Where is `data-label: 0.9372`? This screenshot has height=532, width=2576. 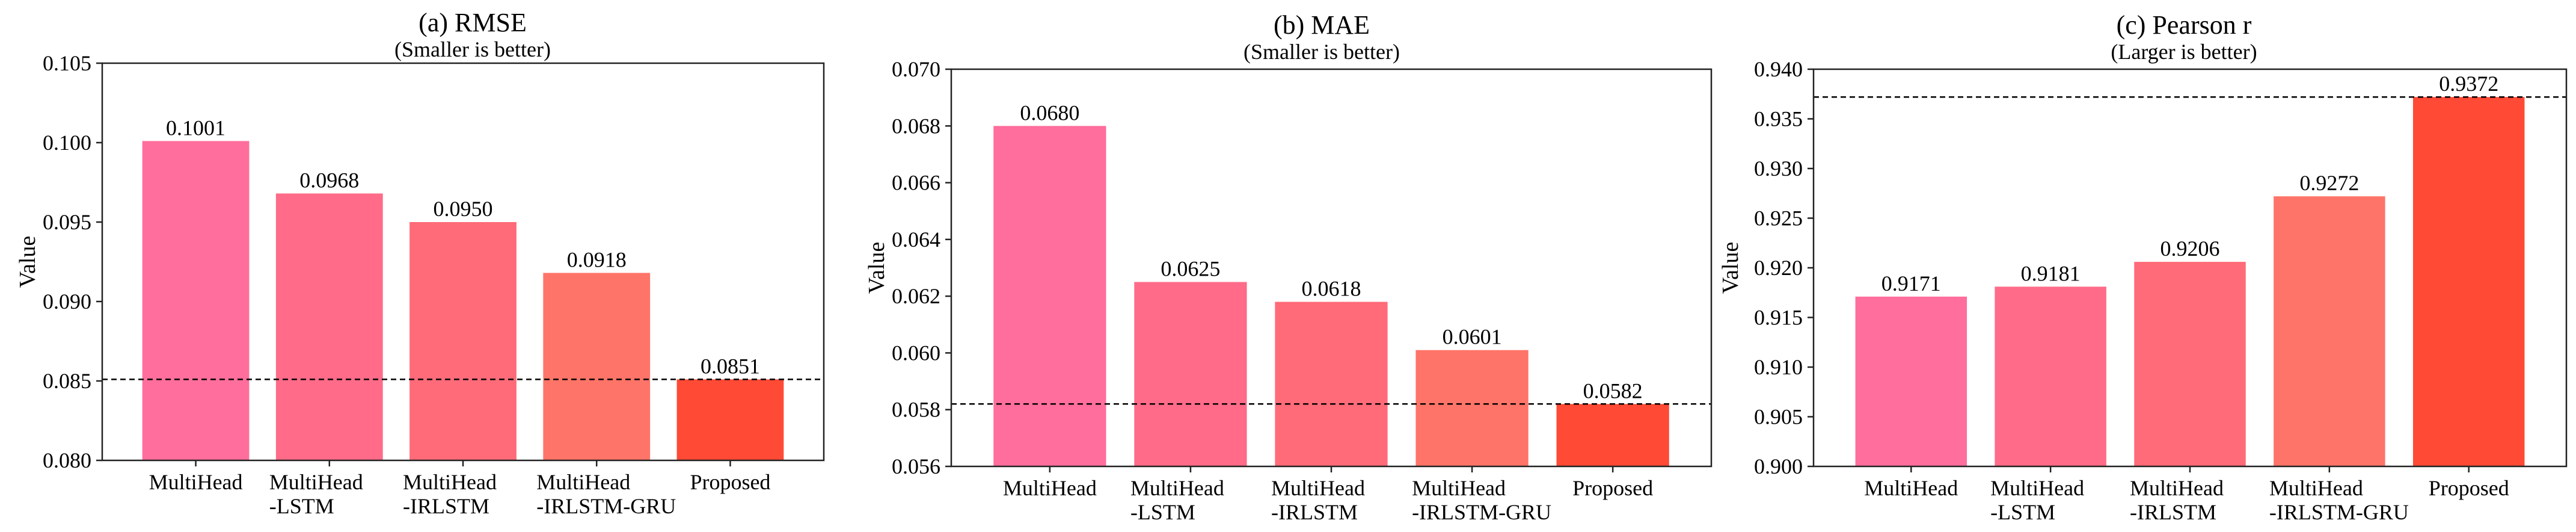 data-label: 0.9372 is located at coordinates (2468, 84).